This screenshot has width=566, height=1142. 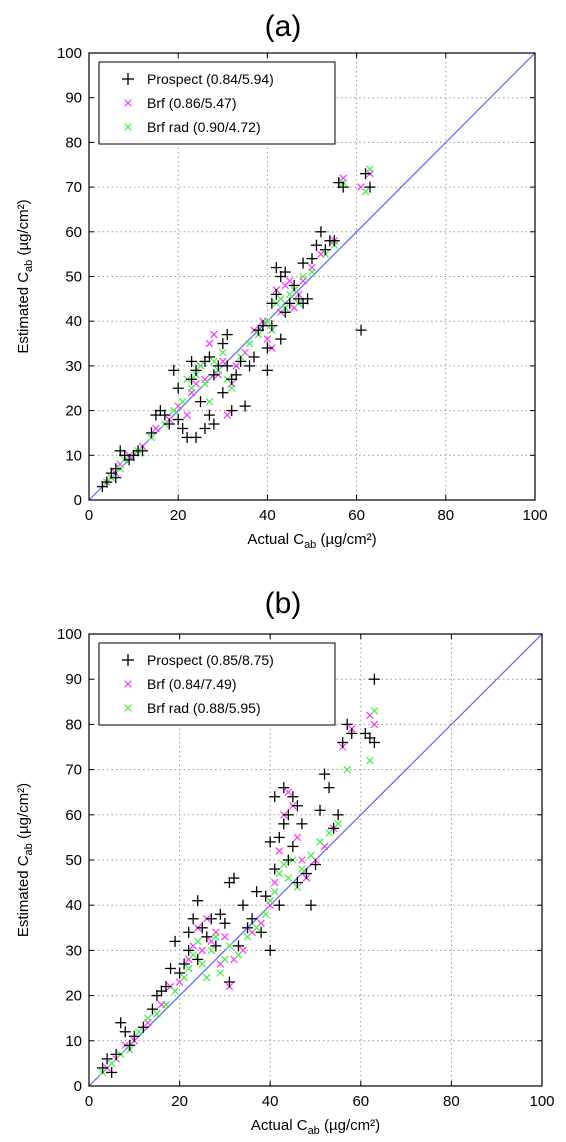 I want to click on panel-label-a: (a), so click(x=283, y=26).